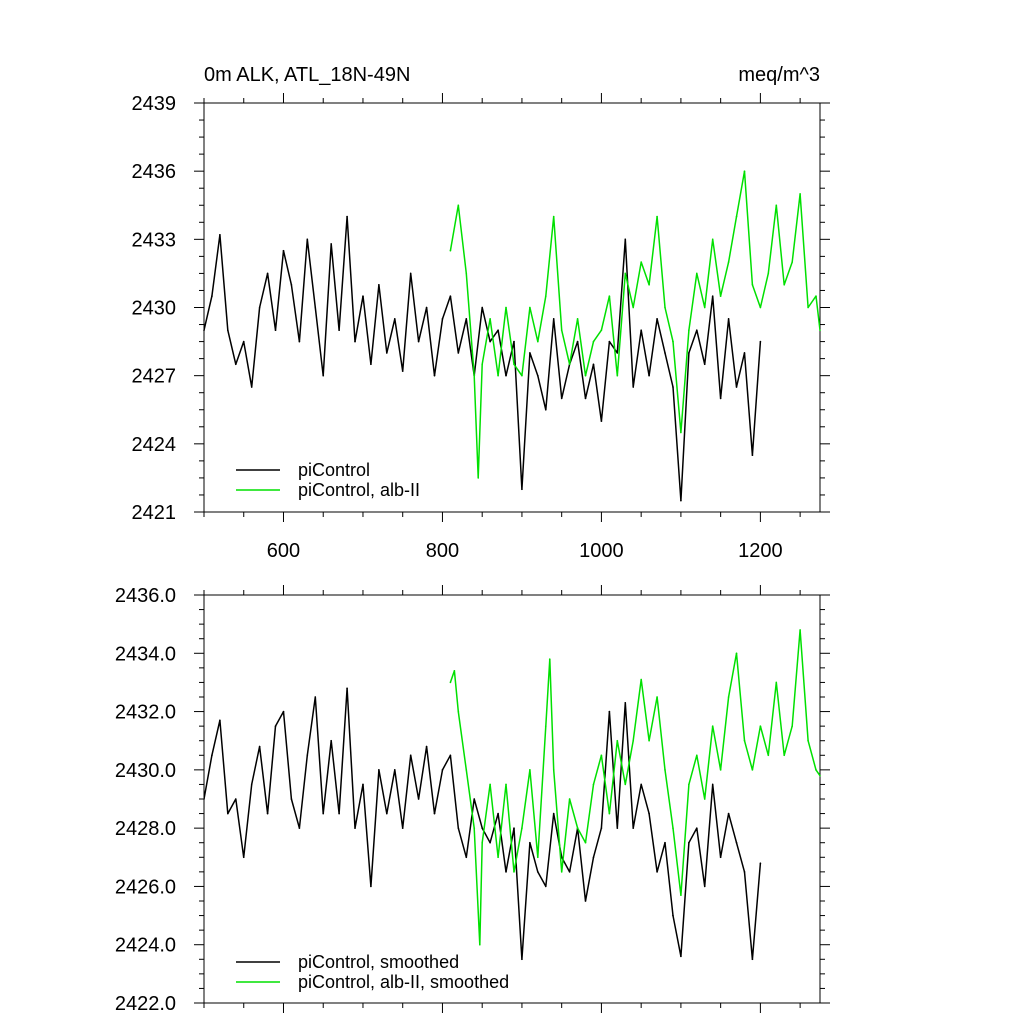  I want to click on y-tick-label: 2422.0, so click(145, 1004).